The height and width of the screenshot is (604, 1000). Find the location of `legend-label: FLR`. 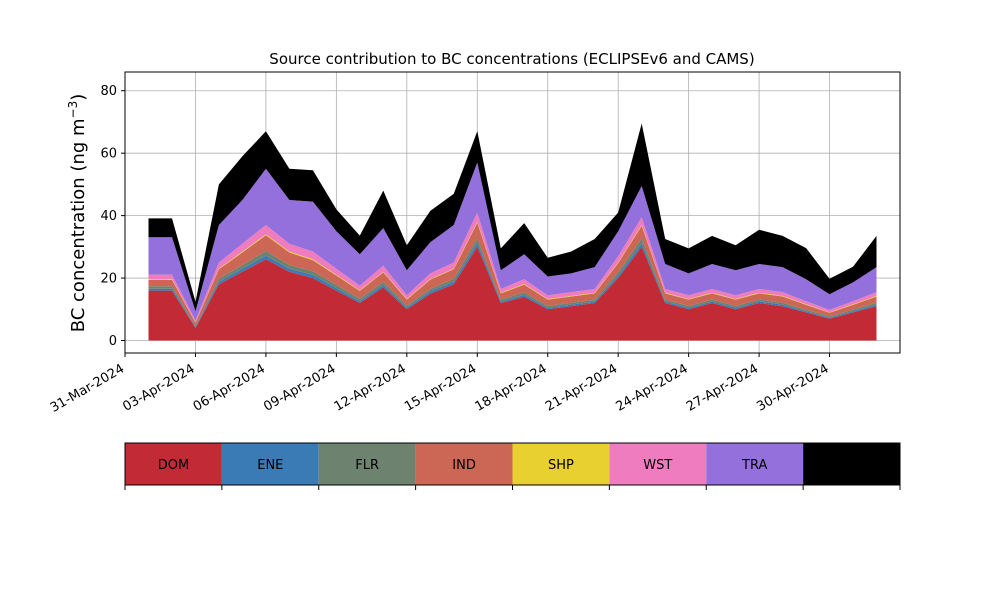

legend-label: FLR is located at coordinates (367, 465).